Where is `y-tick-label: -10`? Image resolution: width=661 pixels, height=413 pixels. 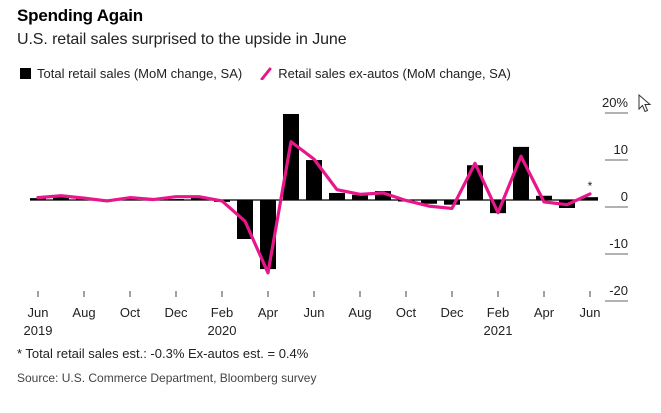
y-tick-label: -10 is located at coordinates (618, 243).